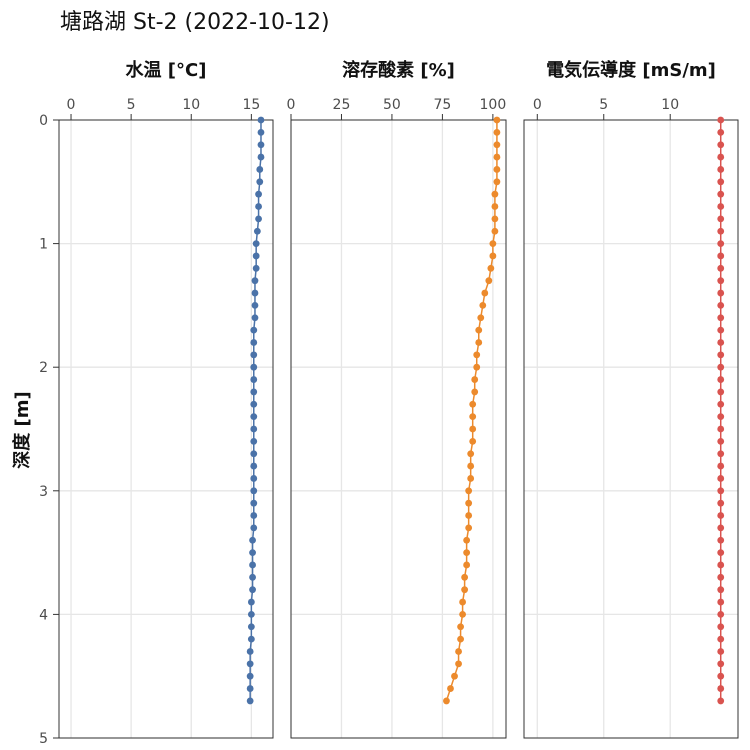 The height and width of the screenshot is (750, 750). What do you see at coordinates (49, 430) in the screenshot?
I see `y-axis: 0 1 2 3 4 5` at bounding box center [49, 430].